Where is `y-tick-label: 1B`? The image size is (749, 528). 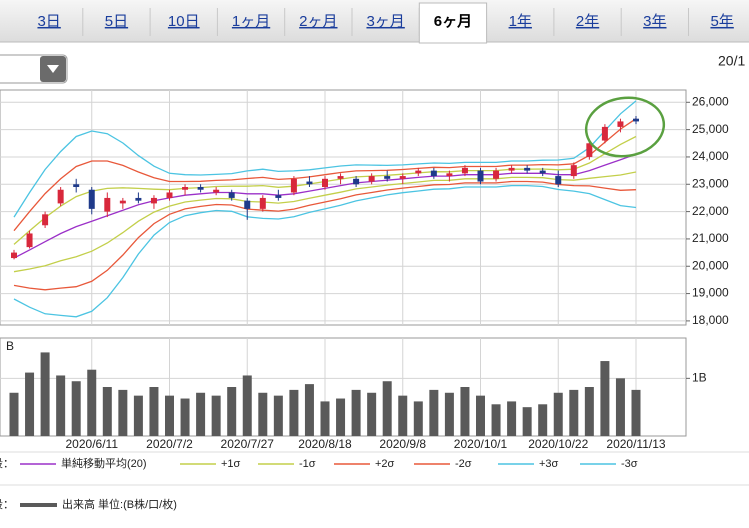 y-tick-label: 1B is located at coordinates (699, 378).